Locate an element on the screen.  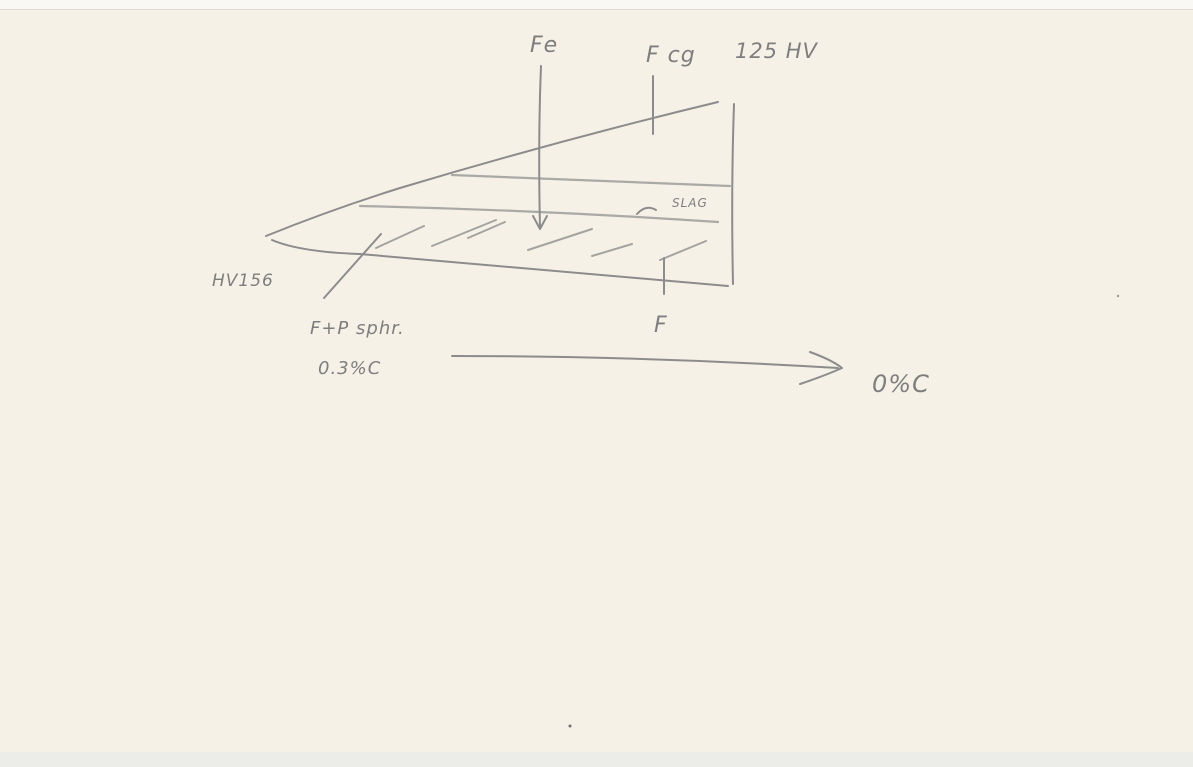
fcg-label: F cg is located at coordinates (671, 55).